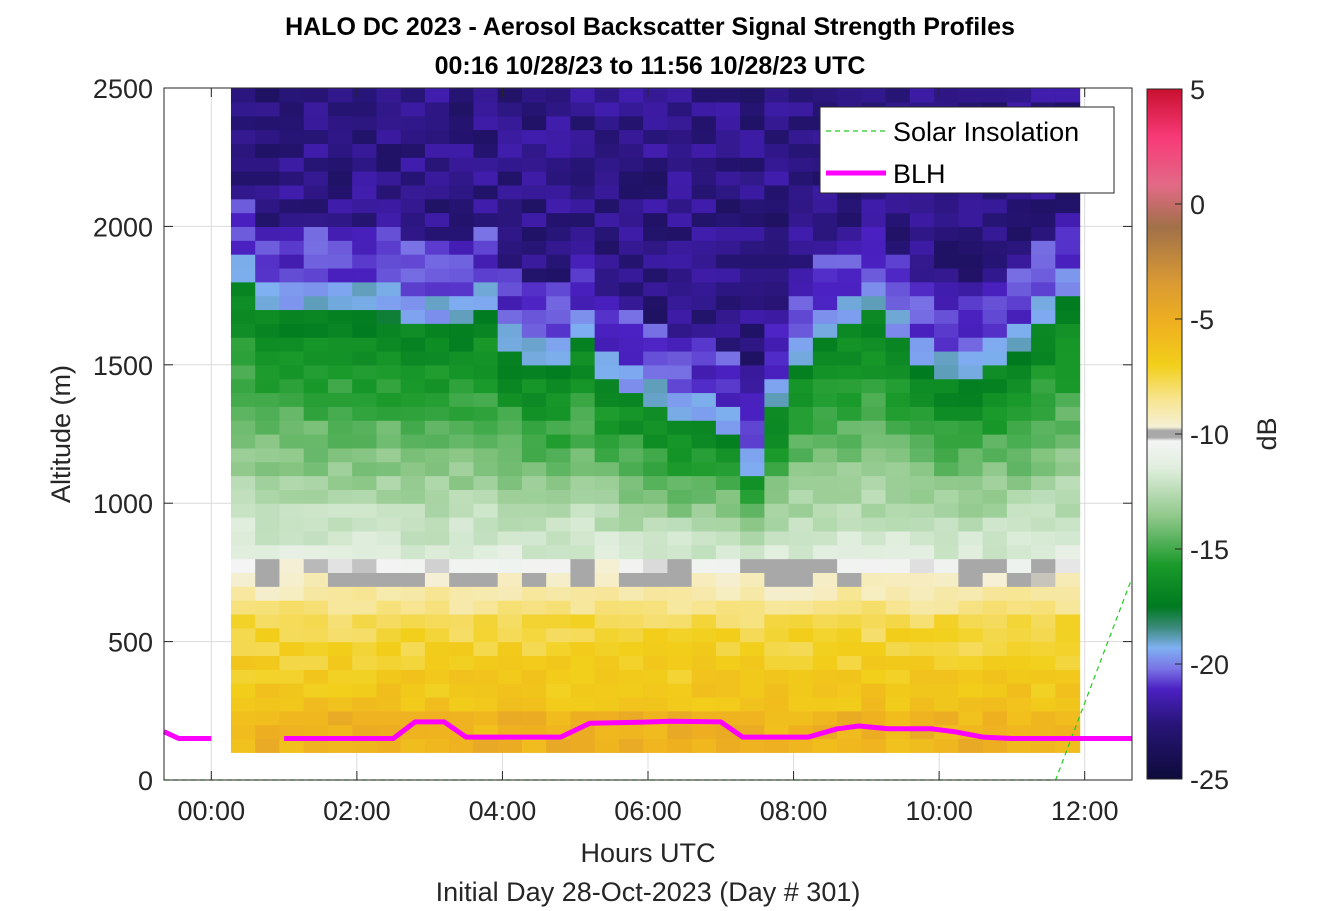 The image size is (1343, 911). What do you see at coordinates (647, 853) in the screenshot?
I see `x-axis-label: Hours UTC` at bounding box center [647, 853].